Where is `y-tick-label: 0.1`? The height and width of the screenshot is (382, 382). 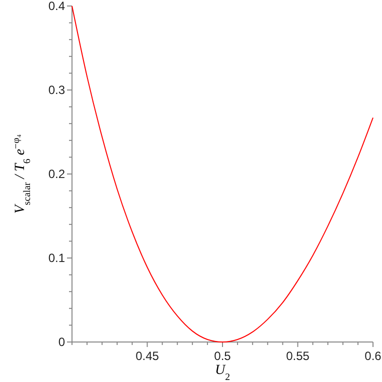
y-tick-label: 0.1 is located at coordinates (57, 258).